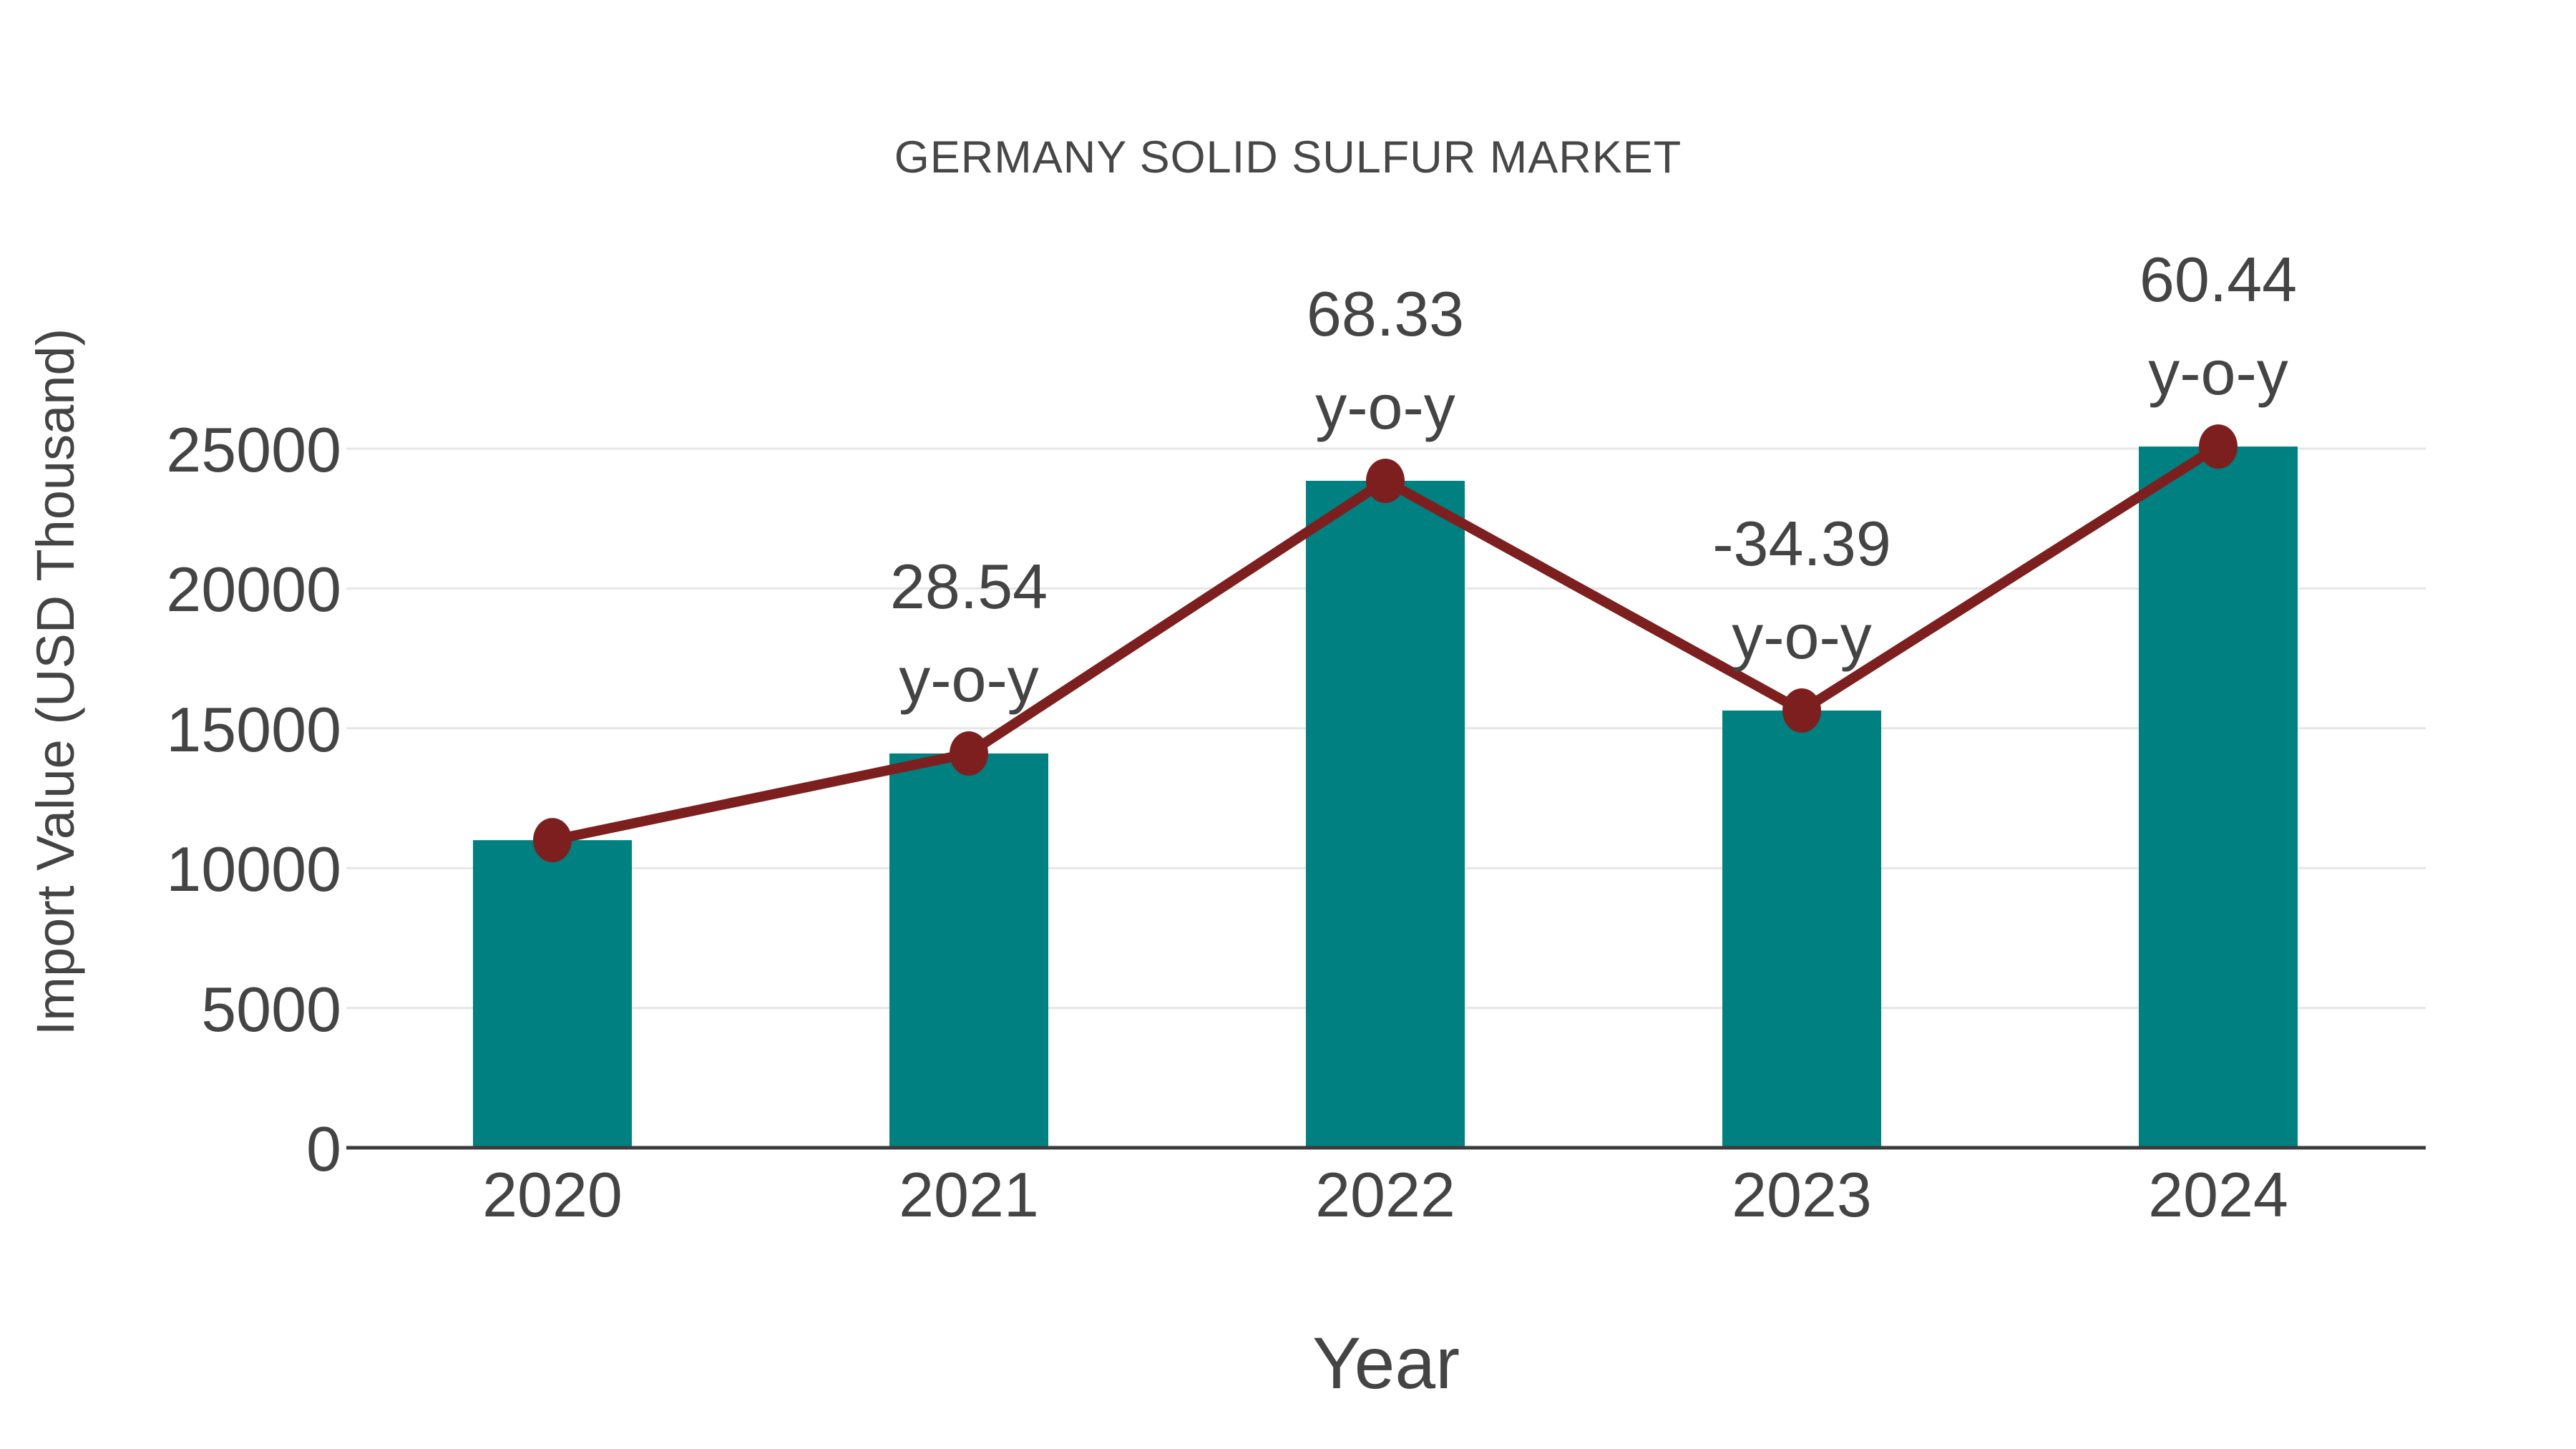 This screenshot has height=1449, width=2576. Describe the element at coordinates (2218, 372) in the screenshot. I see `annotation-2024-sub: y-o-y` at that location.